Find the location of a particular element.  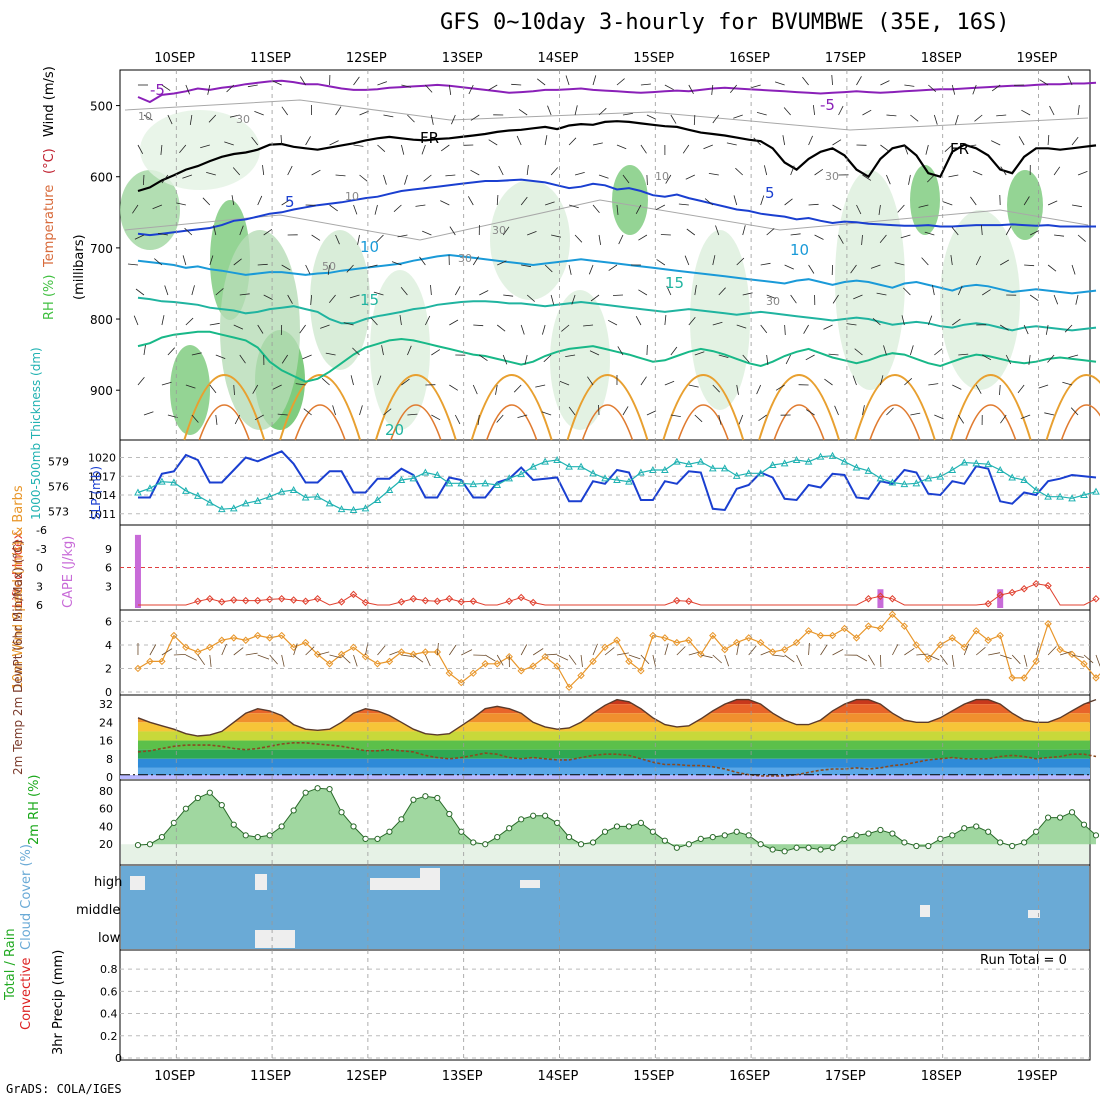

isotherm-arch is located at coordinates (895, 422).